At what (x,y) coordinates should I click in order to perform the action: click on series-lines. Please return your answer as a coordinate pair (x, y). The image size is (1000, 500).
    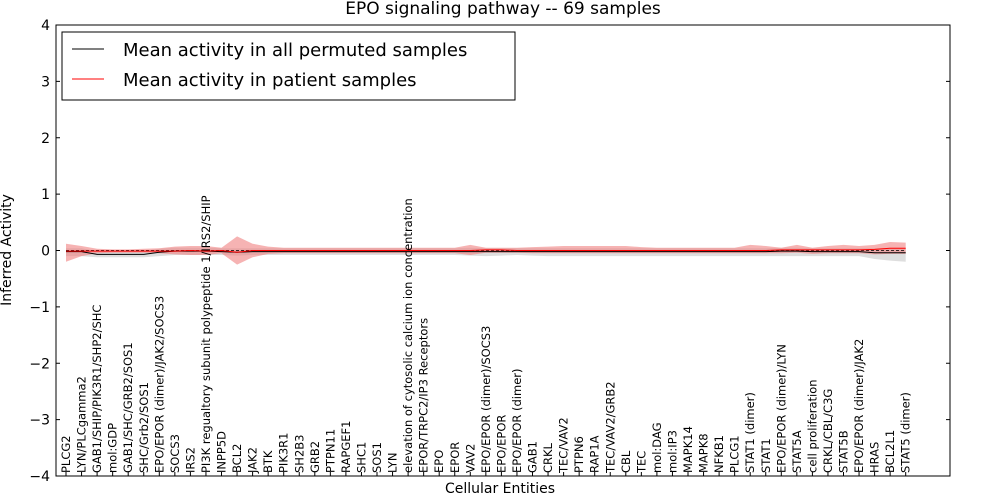
    Looking at the image, I should click on (486, 251).